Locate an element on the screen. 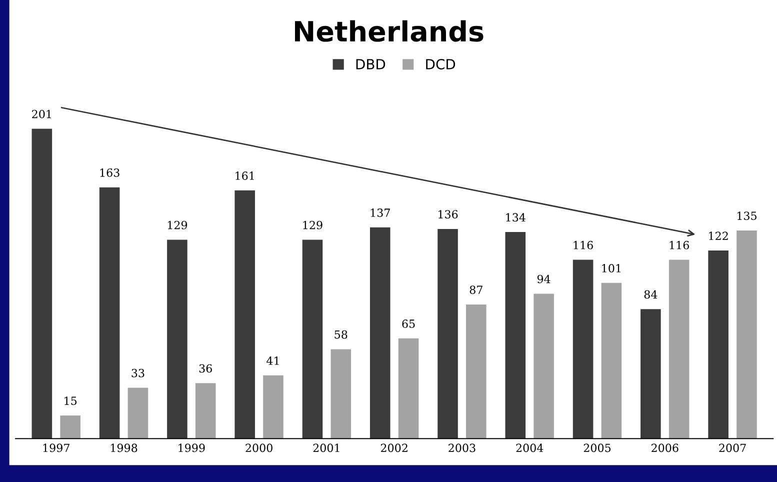 Image resolution: width=777 pixels, height=482 pixels. data-label: 201 is located at coordinates (41, 114).